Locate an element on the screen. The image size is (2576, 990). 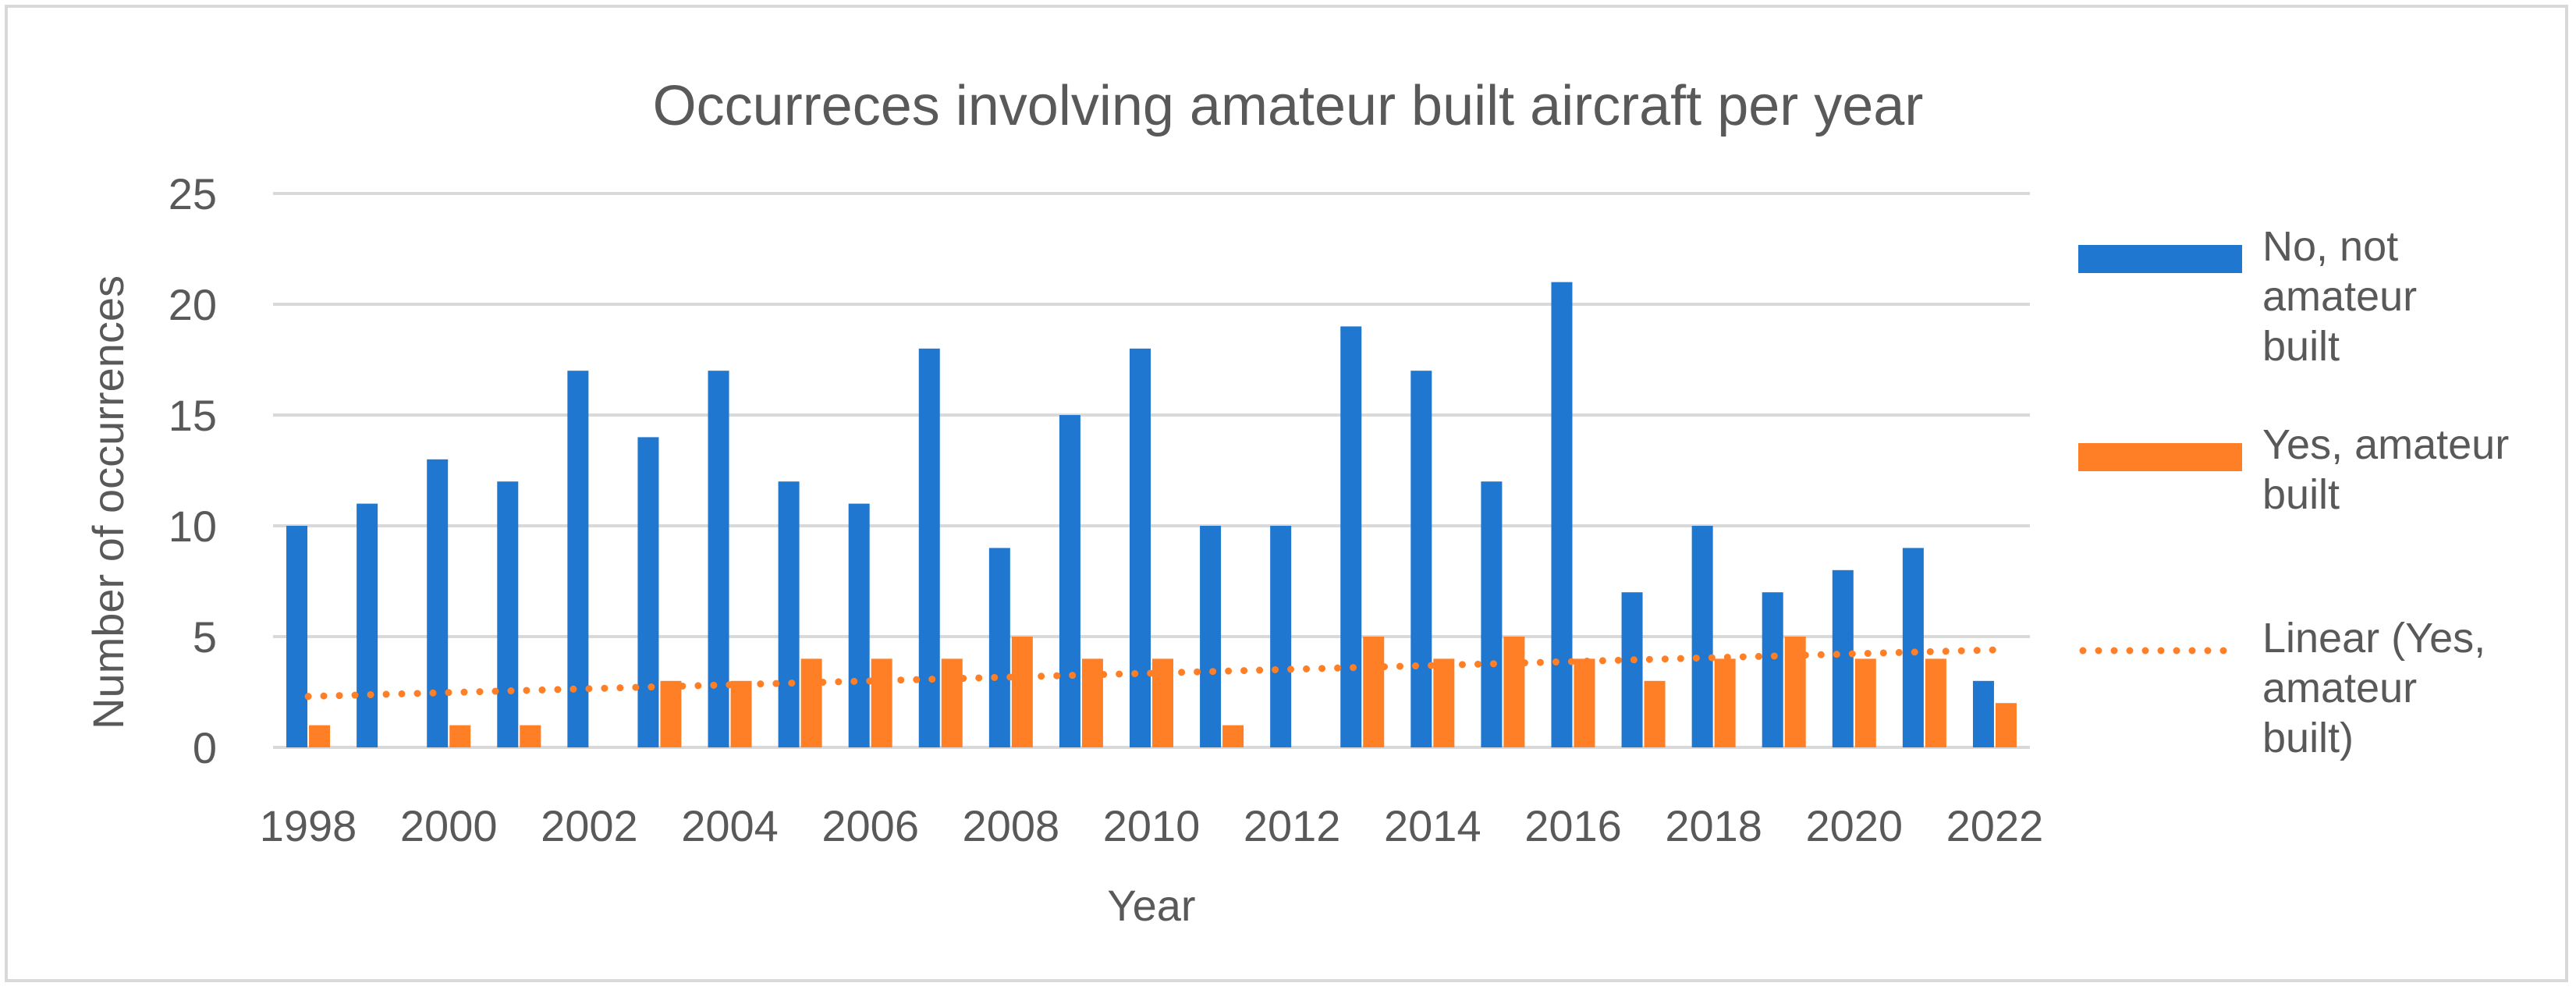
bar-not-amateur-2015 is located at coordinates (1492, 614).